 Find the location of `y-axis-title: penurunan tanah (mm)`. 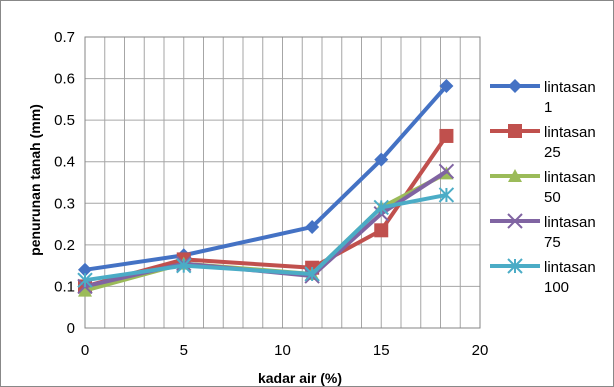

y-axis-title: penurunan tanah (mm) is located at coordinates (35, 180).